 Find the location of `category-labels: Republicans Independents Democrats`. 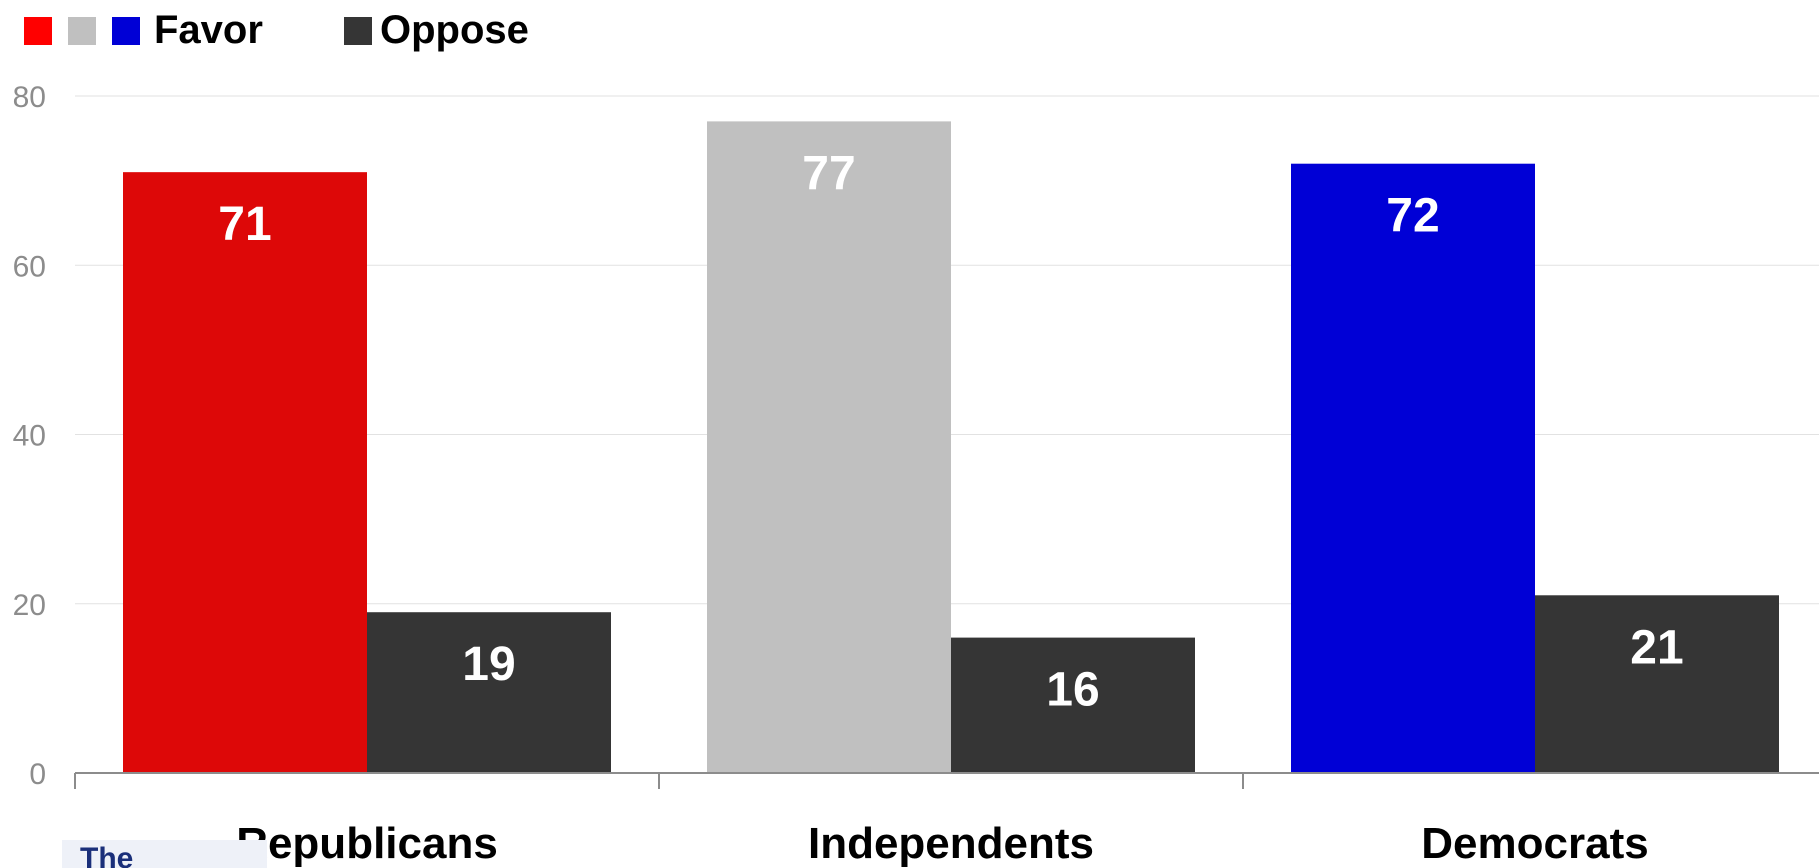

category-labels: Republicans Independents Democrats is located at coordinates (942, 843).